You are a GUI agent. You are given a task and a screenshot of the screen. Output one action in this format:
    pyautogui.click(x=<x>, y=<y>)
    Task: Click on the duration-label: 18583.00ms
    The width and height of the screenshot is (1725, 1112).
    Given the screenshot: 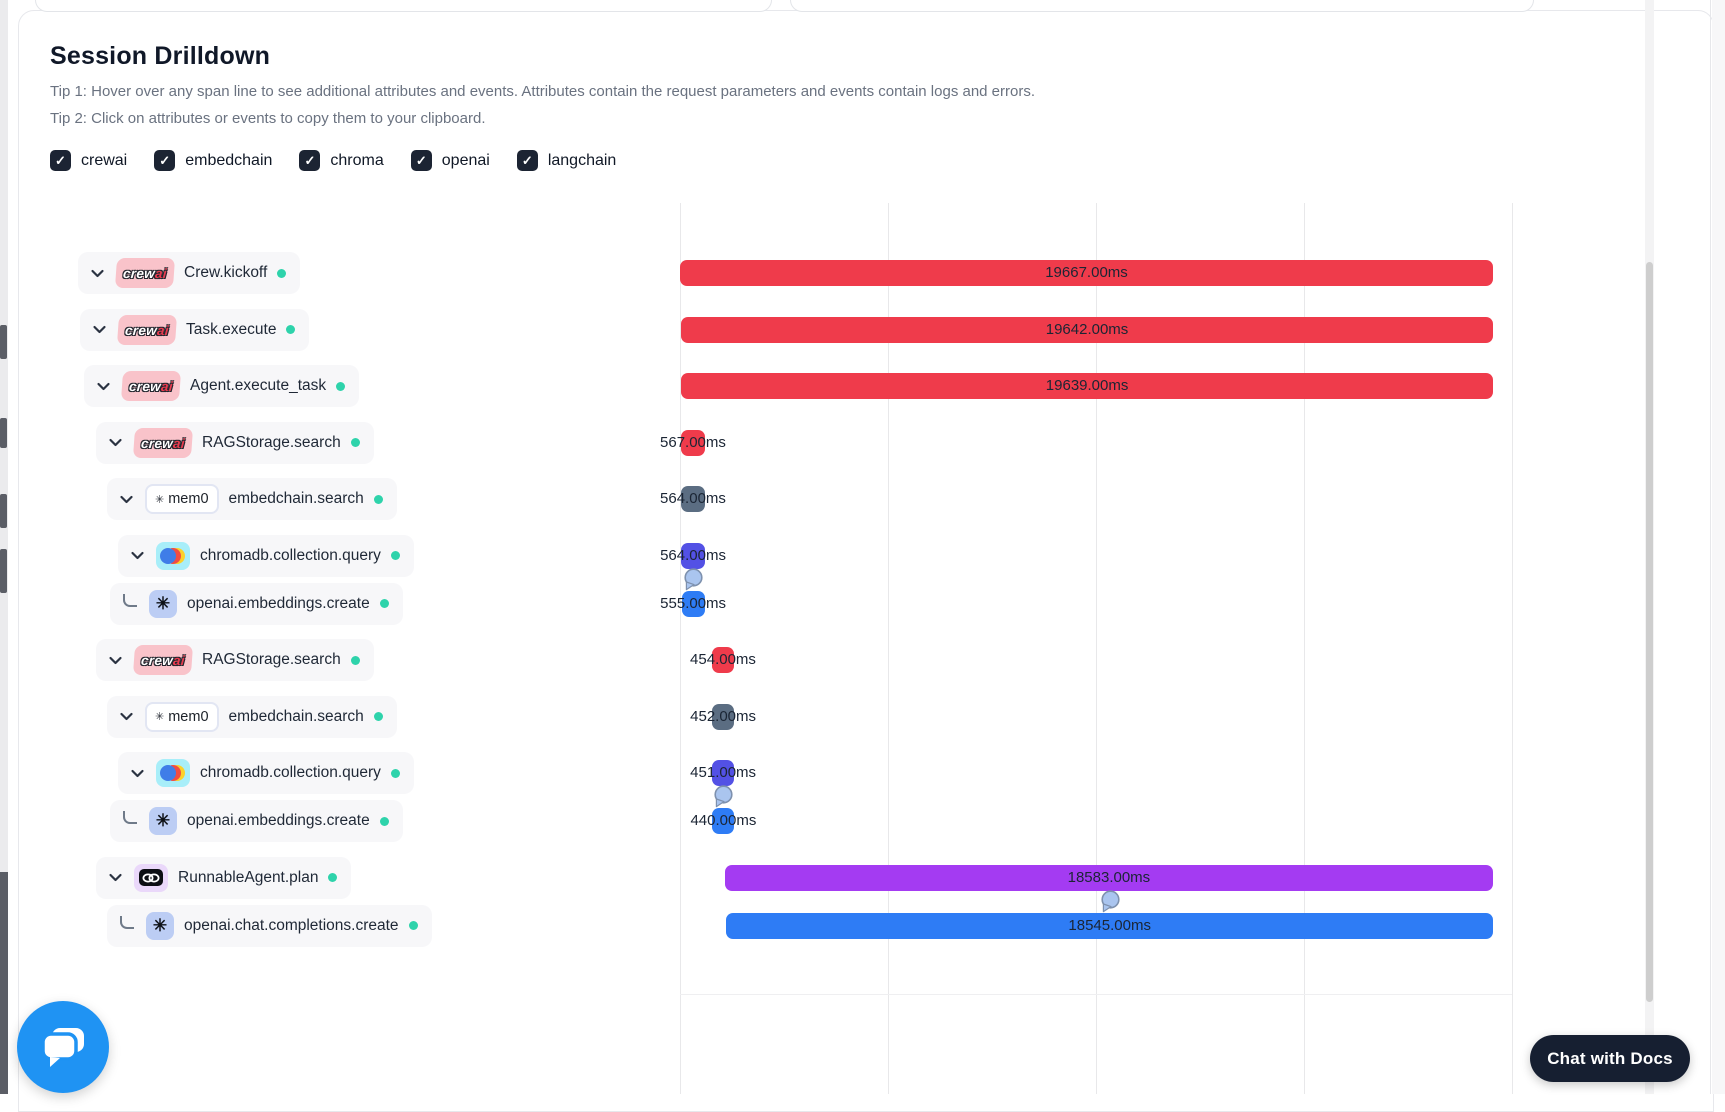 What is the action you would take?
    pyautogui.click(x=1109, y=877)
    